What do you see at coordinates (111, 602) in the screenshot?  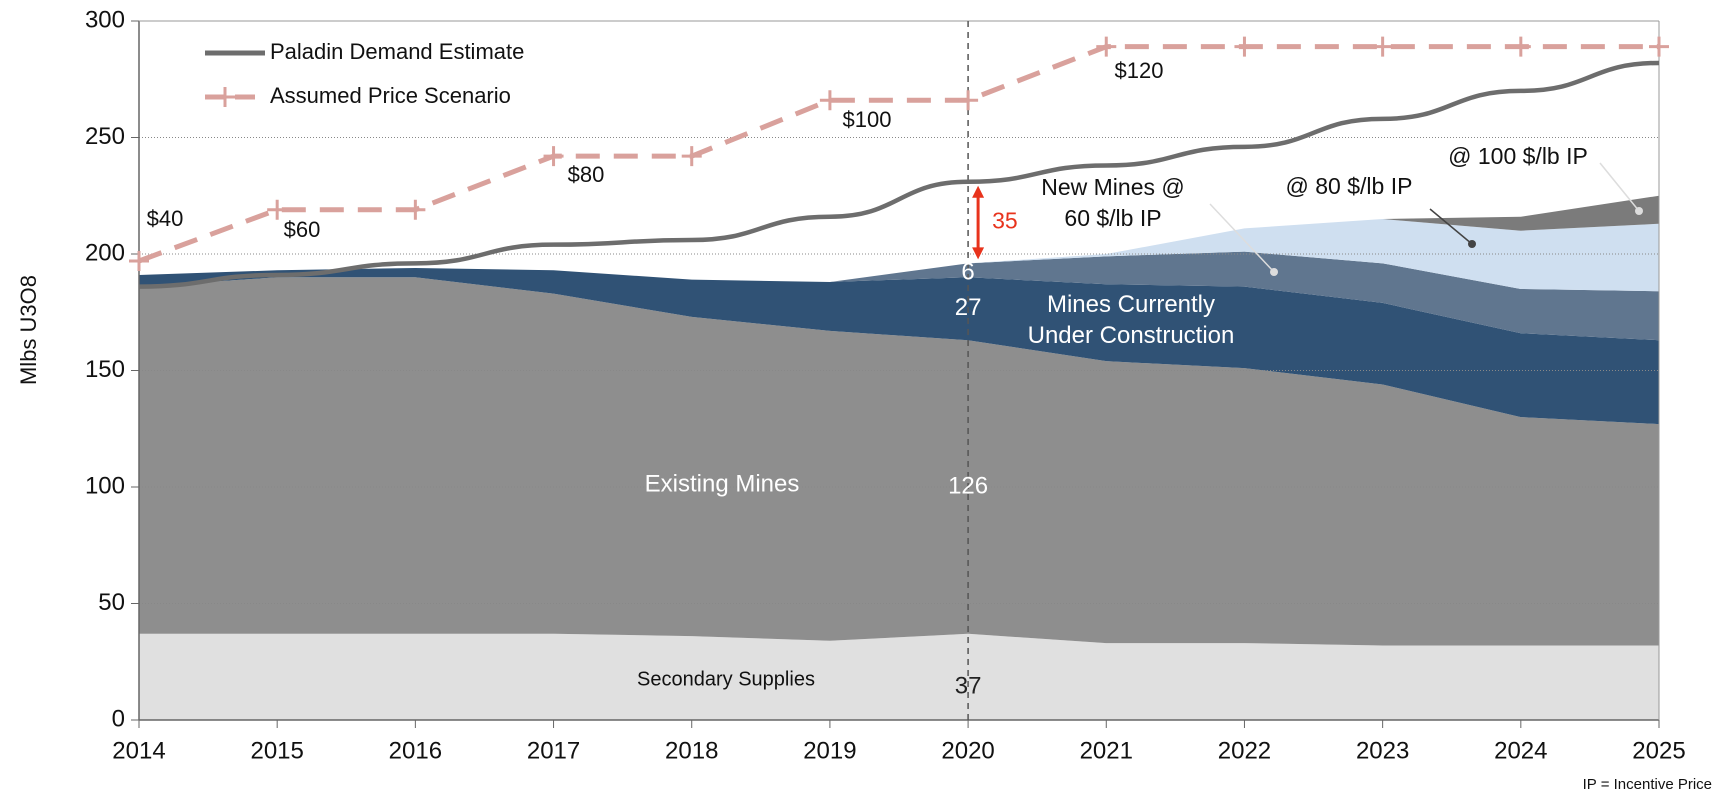 I see `y-tick-label: 50` at bounding box center [111, 602].